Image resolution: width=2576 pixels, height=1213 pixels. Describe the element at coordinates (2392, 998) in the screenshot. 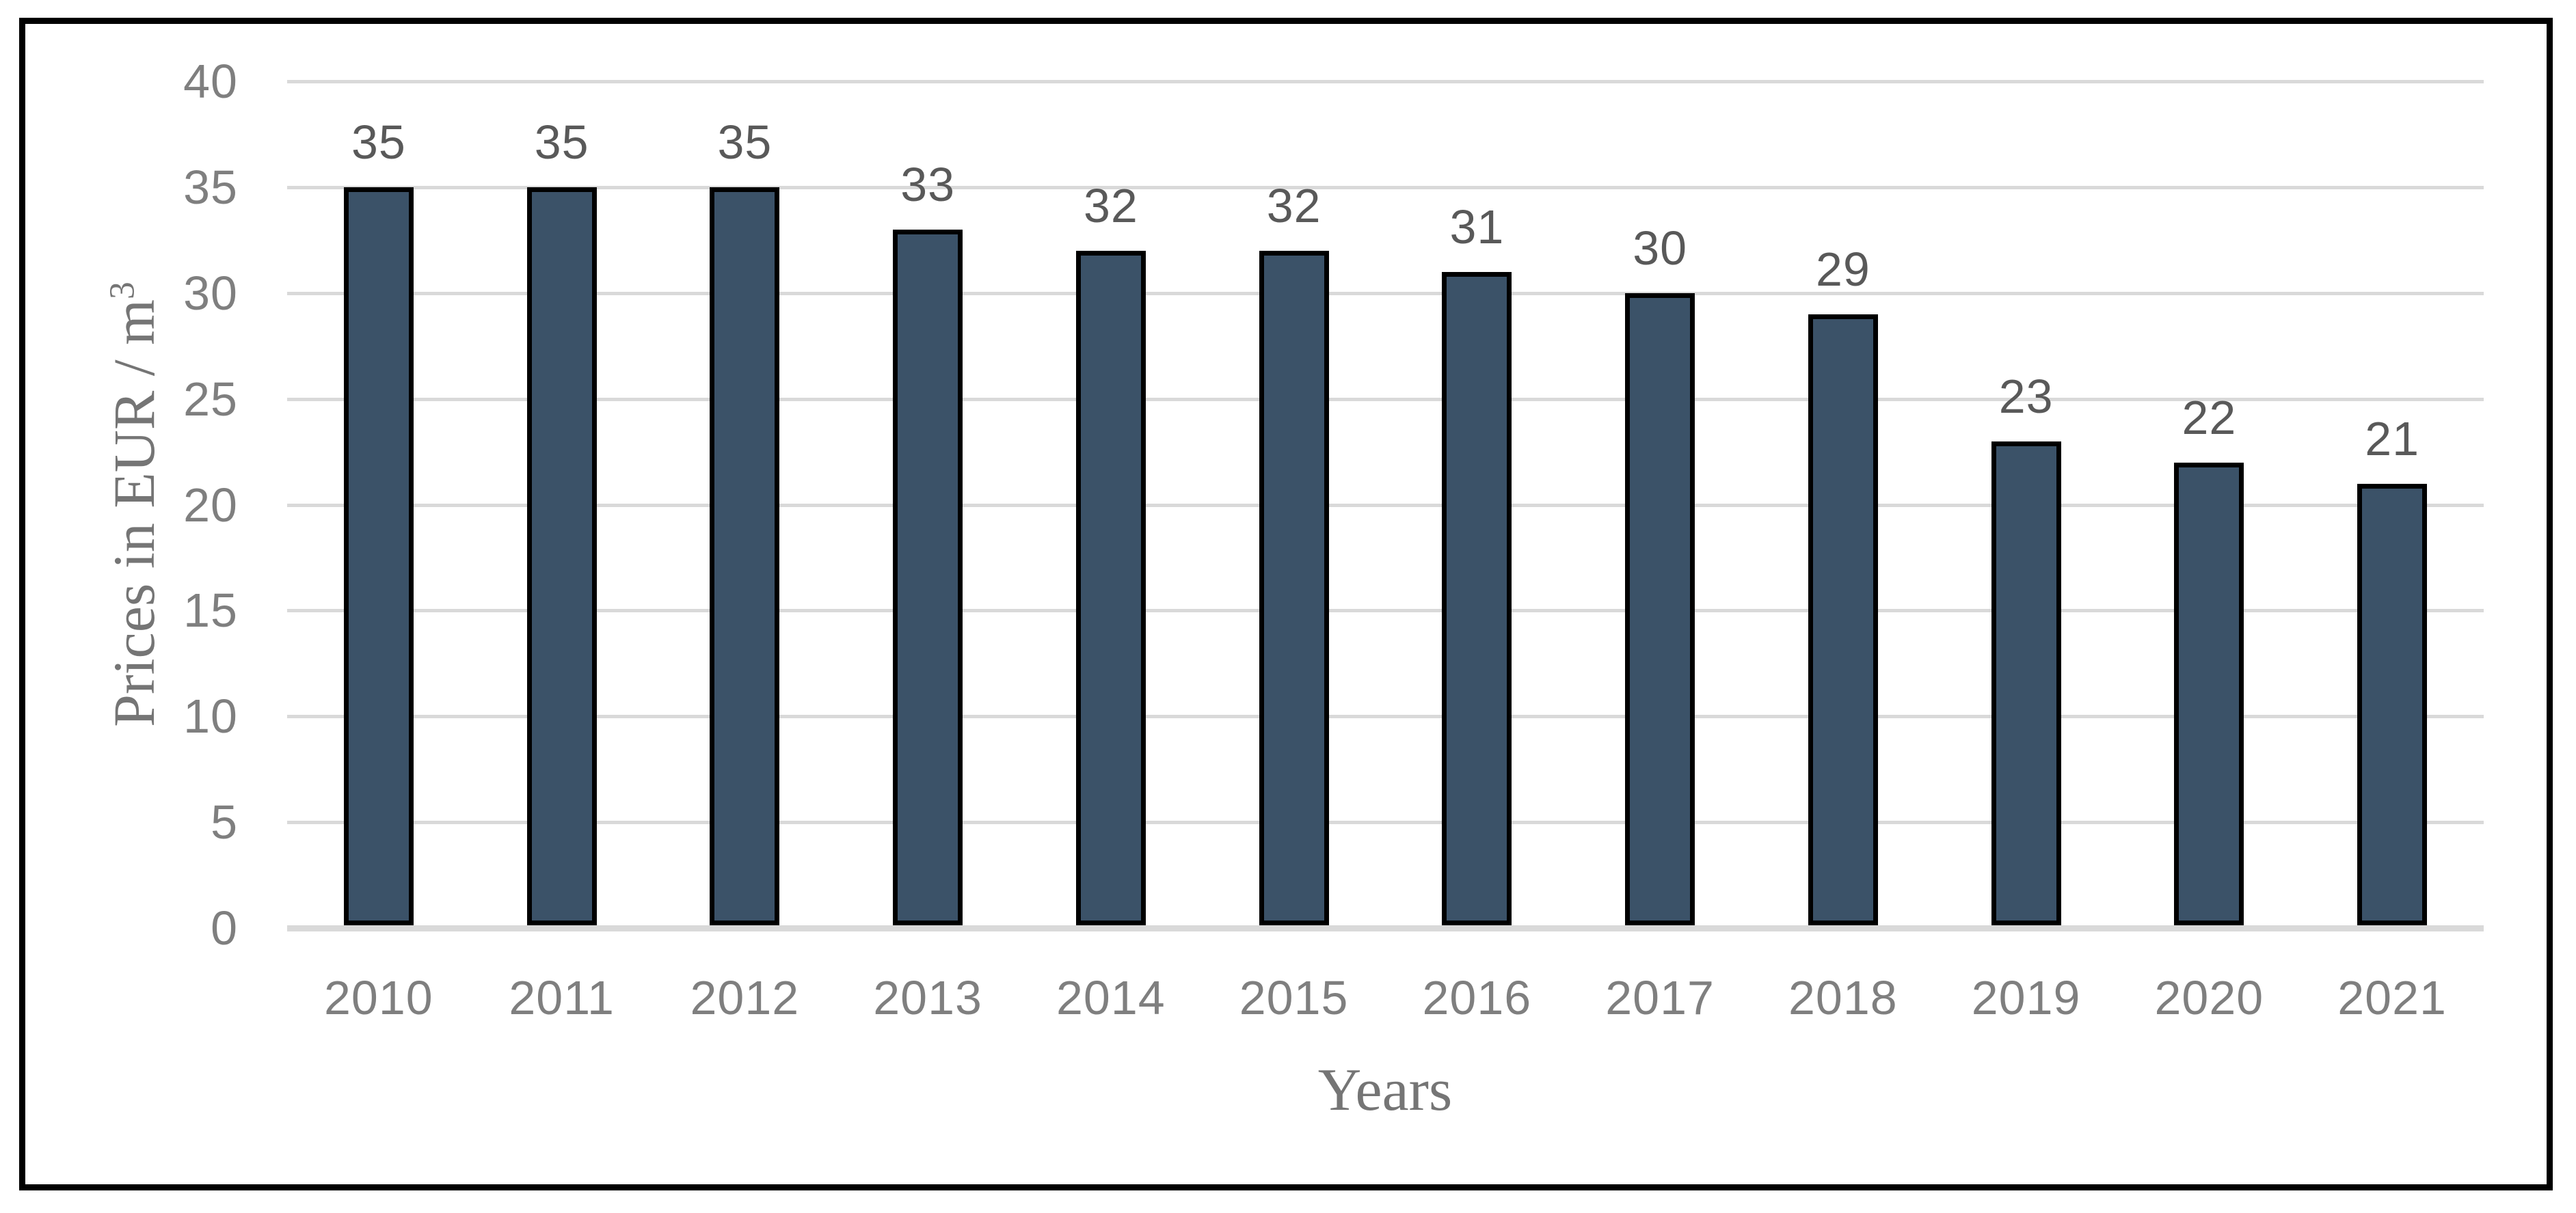

I see `x-tick-label-2021: 2021` at that location.